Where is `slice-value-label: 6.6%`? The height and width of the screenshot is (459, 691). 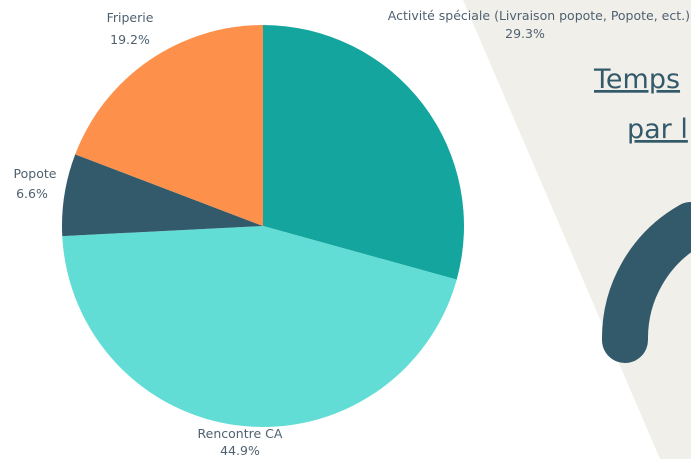
slice-value-label: 6.6% is located at coordinates (32, 193).